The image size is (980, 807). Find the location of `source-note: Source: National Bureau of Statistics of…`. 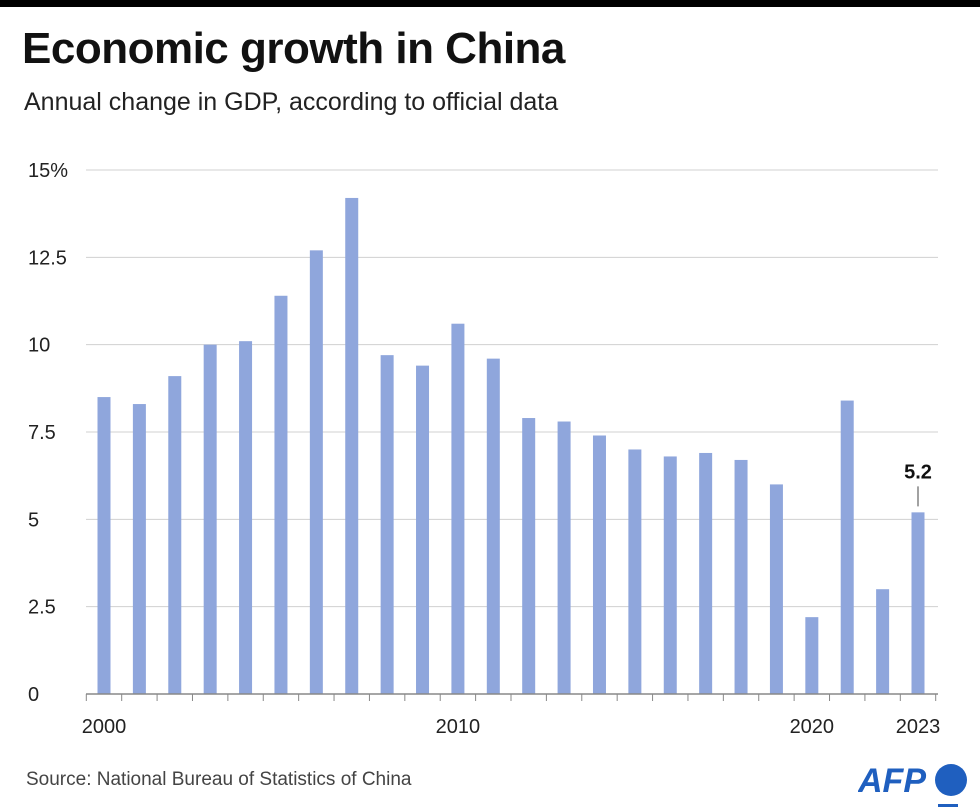

source-note: Source: National Bureau of Statistics of… is located at coordinates (219, 779).